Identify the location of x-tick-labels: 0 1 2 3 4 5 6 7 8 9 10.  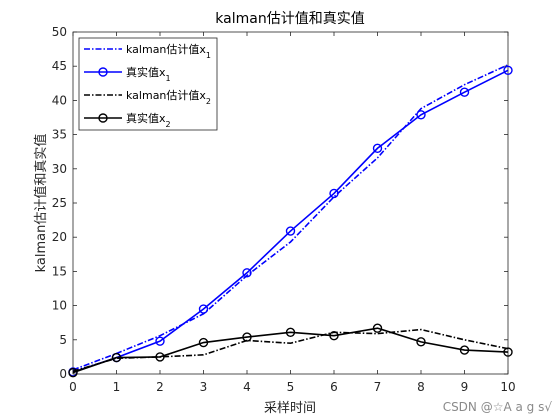
(292, 387).